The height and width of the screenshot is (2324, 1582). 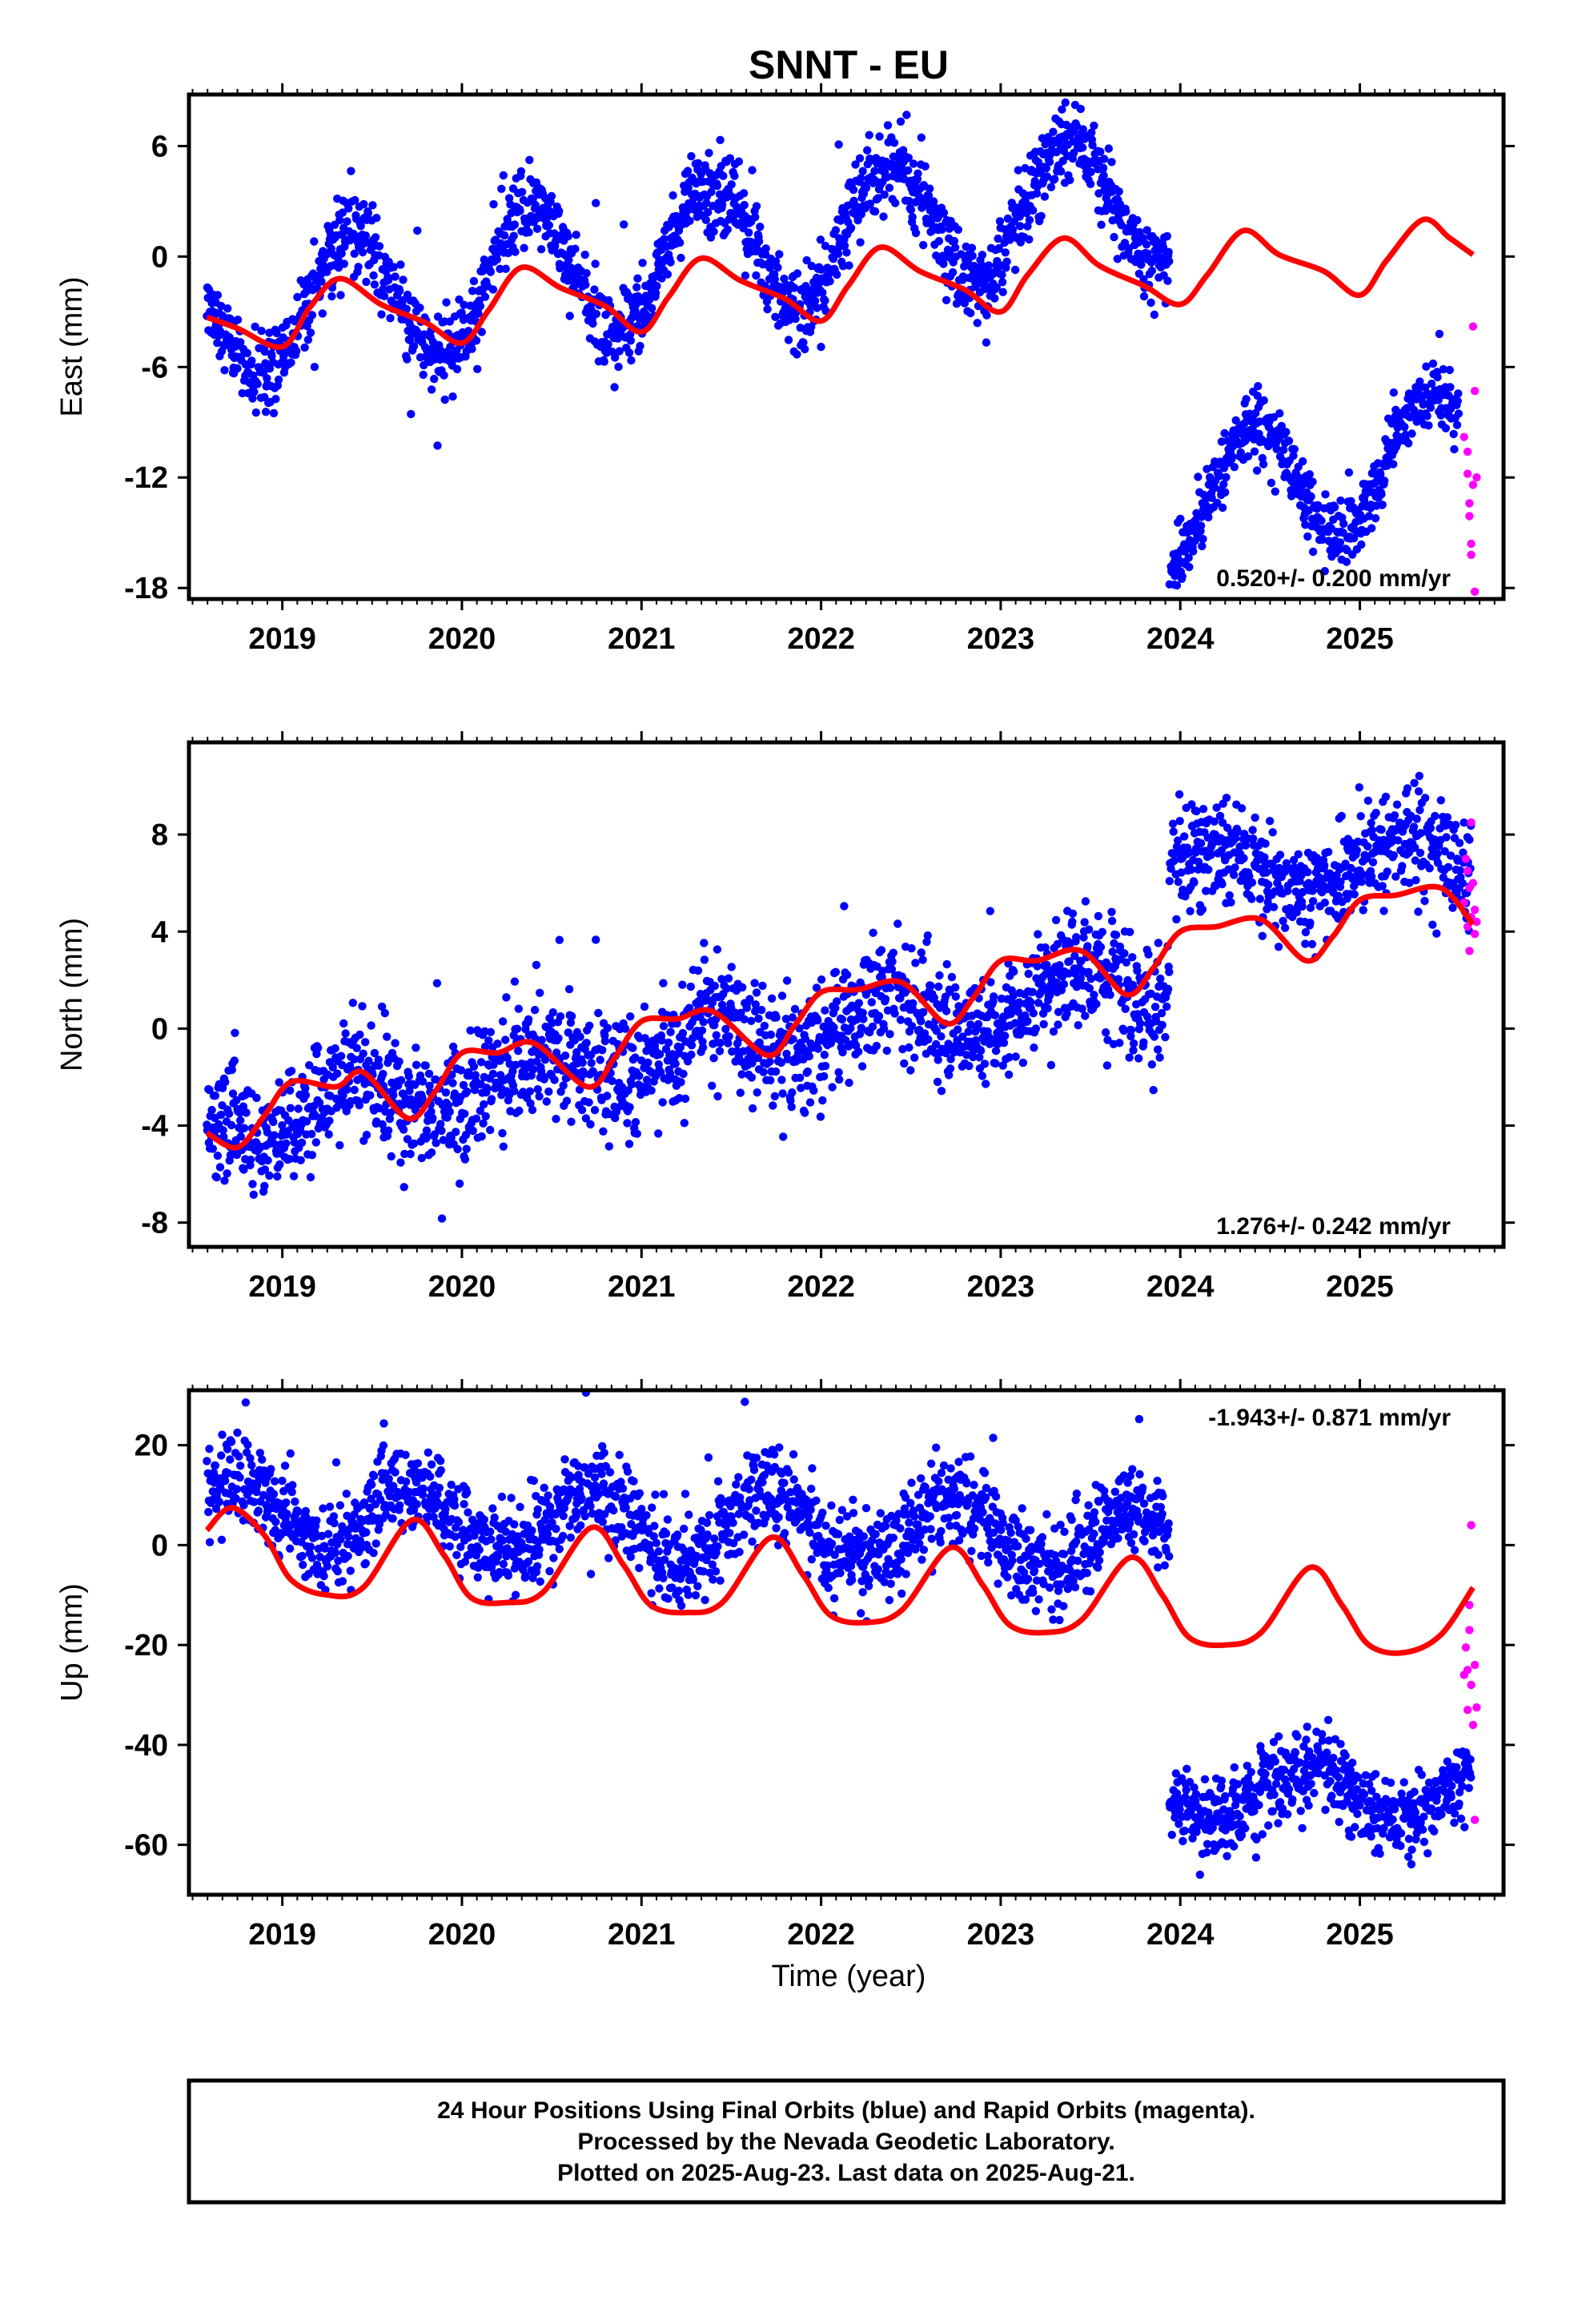 What do you see at coordinates (1333, 1227) in the screenshot?
I see `north-velocity-label: 1.276+/- 0.242 mm/yr` at bounding box center [1333, 1227].